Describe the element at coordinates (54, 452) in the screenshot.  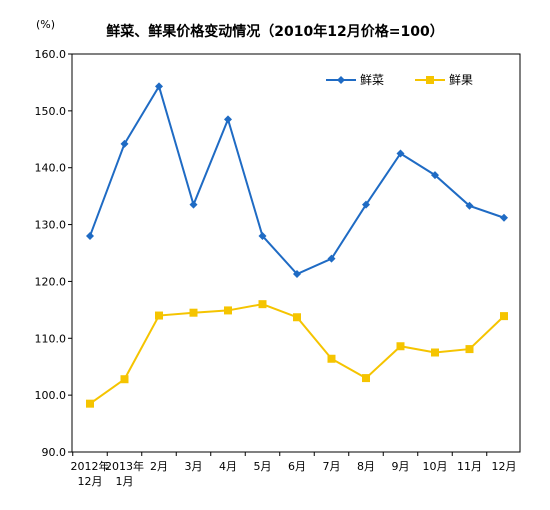
I see `y-tick-label: 90.0` at that location.